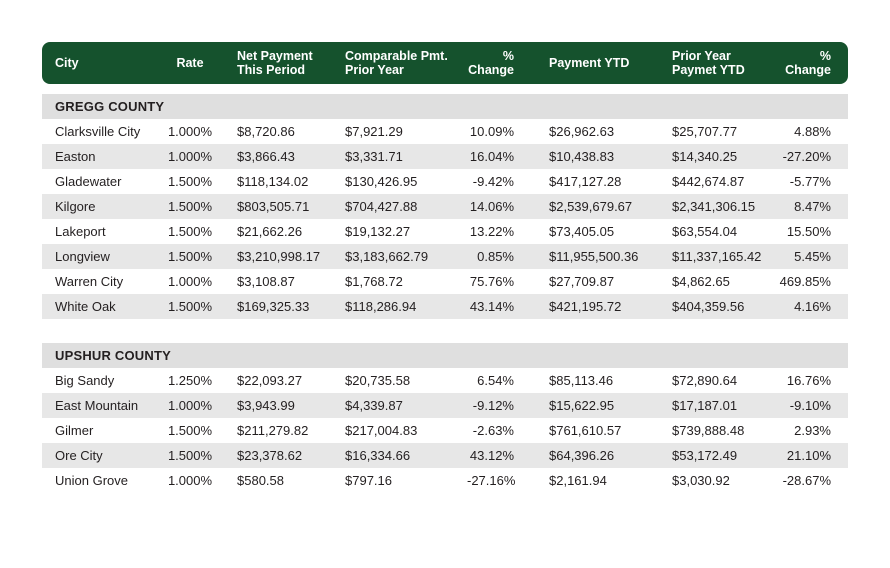  What do you see at coordinates (812, 206) in the screenshot?
I see `cell-ytd-pct-change: 8.47%` at bounding box center [812, 206].